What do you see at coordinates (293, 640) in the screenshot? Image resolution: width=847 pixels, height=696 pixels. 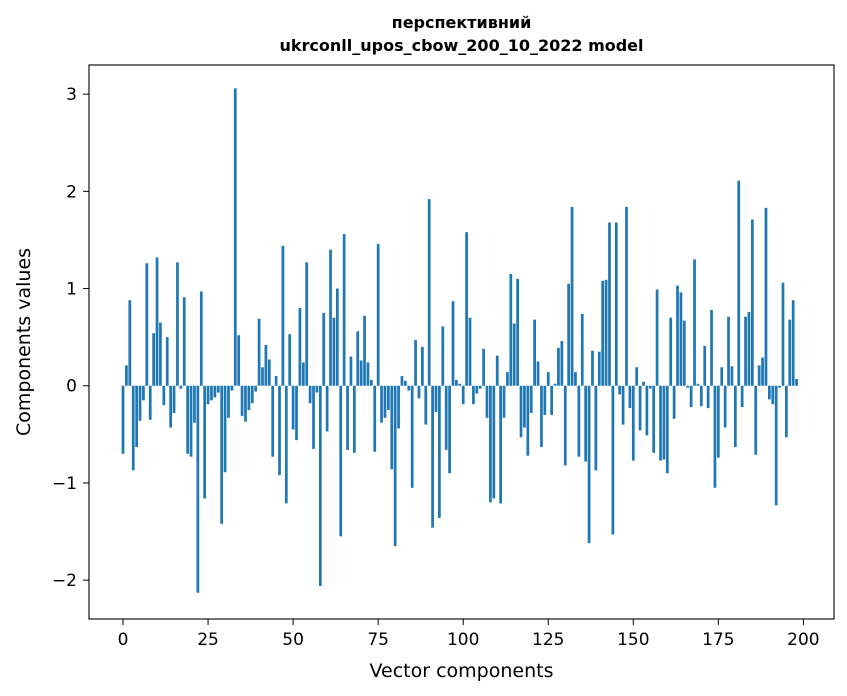 I see `x-tick-label: 50` at bounding box center [293, 640].